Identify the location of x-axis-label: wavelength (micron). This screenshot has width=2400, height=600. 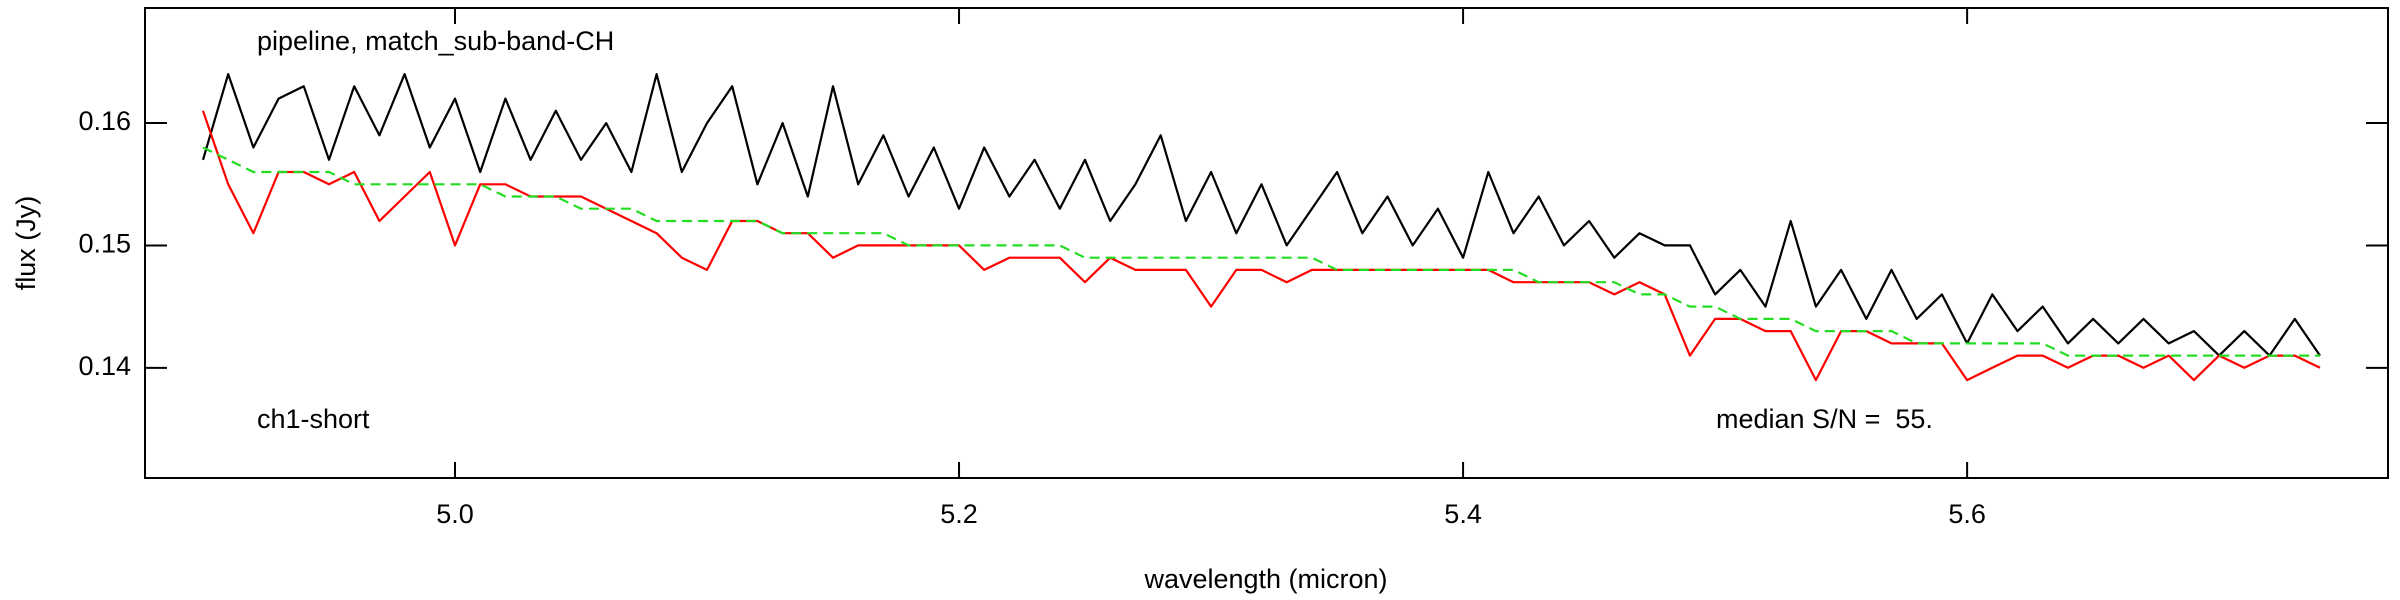
(1265, 579).